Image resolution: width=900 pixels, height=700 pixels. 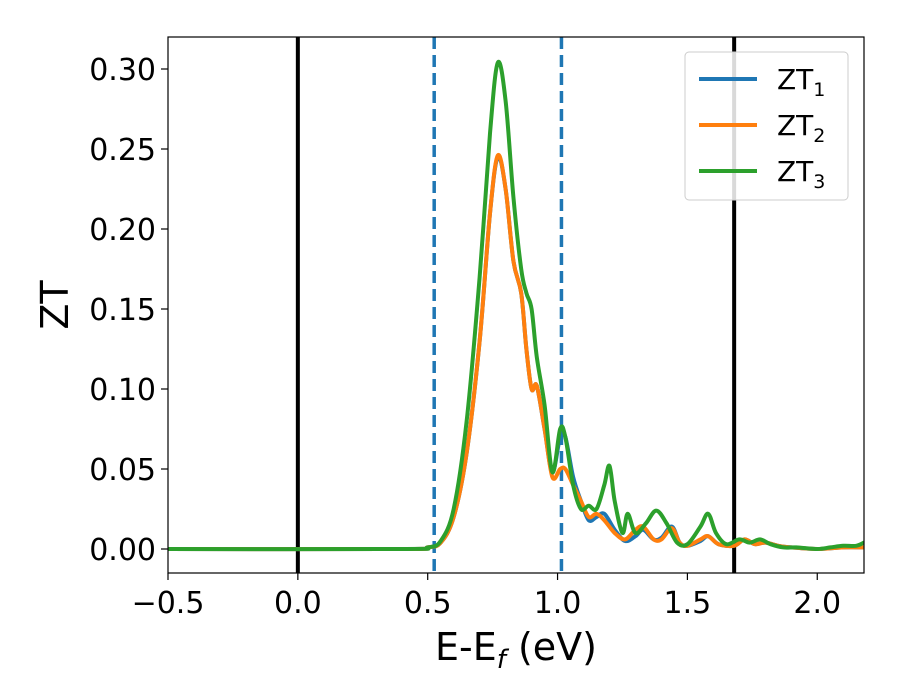 What do you see at coordinates (298, 603) in the screenshot?
I see `x-tick-label: 0.0` at bounding box center [298, 603].